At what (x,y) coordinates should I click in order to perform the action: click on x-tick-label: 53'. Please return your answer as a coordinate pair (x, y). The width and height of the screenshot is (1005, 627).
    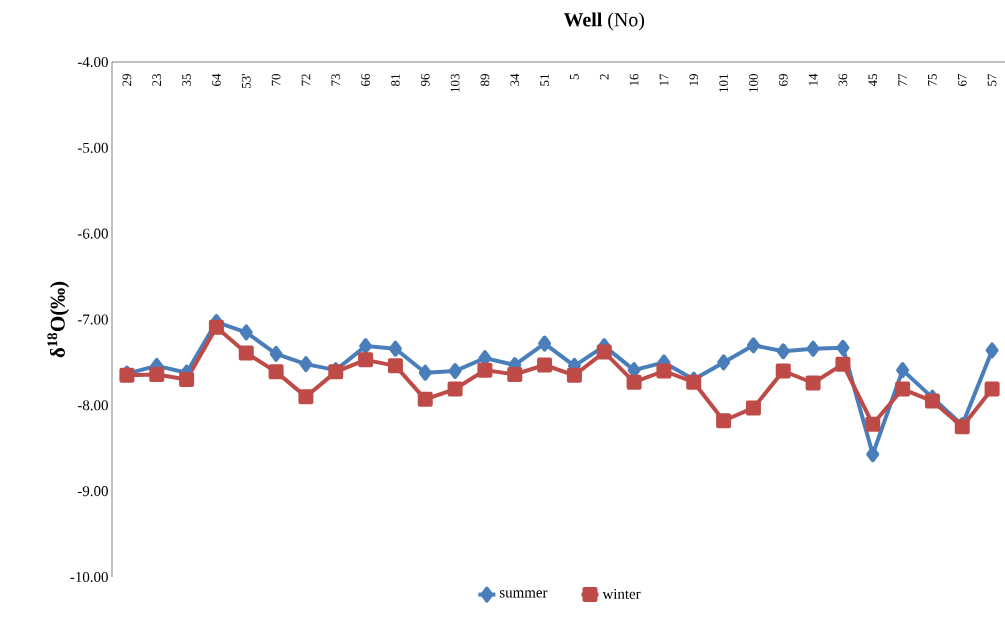
    Looking at the image, I should click on (246, 81).